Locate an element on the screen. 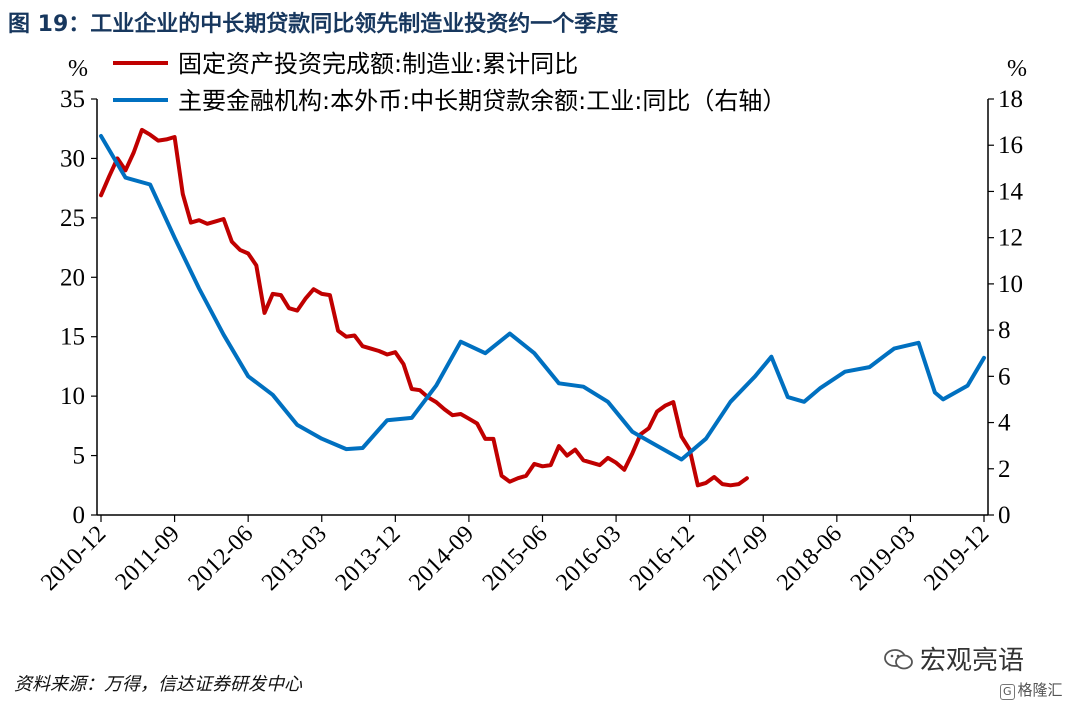  legend-label: 主要金融机构:本外币:中长期贷款余额:工业:同比（右轴） is located at coordinates (482, 101).